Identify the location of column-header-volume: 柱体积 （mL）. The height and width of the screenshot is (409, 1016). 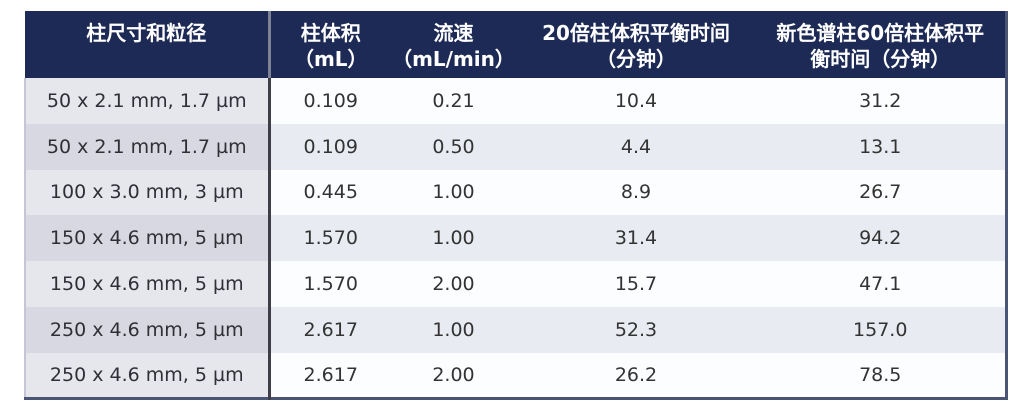
(330, 44).